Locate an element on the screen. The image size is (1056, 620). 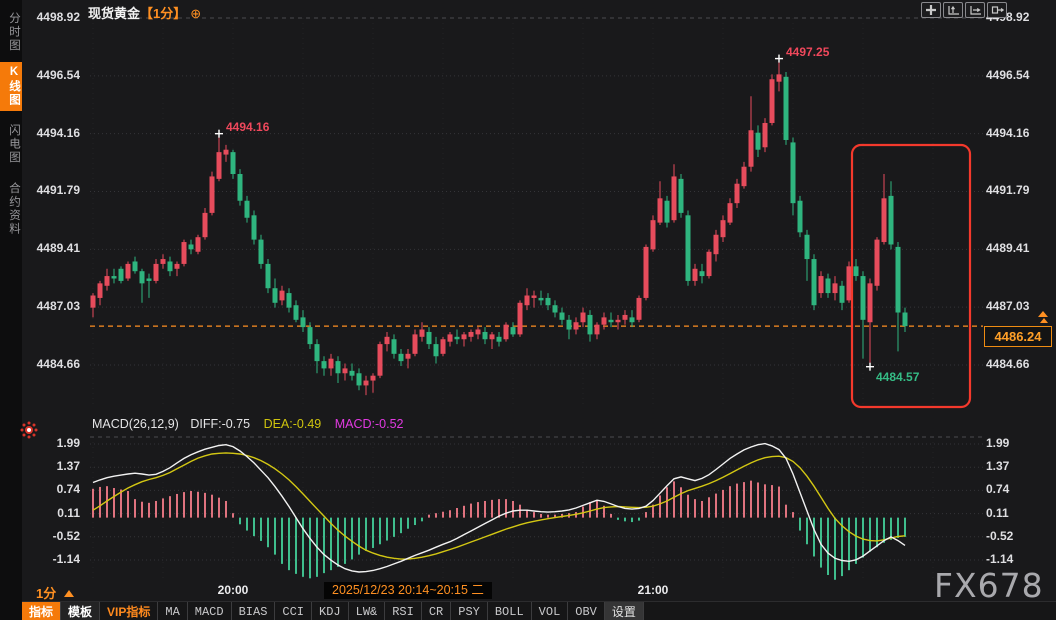
macd-hist-value: MACD:-0.52 is located at coordinates (369, 424).